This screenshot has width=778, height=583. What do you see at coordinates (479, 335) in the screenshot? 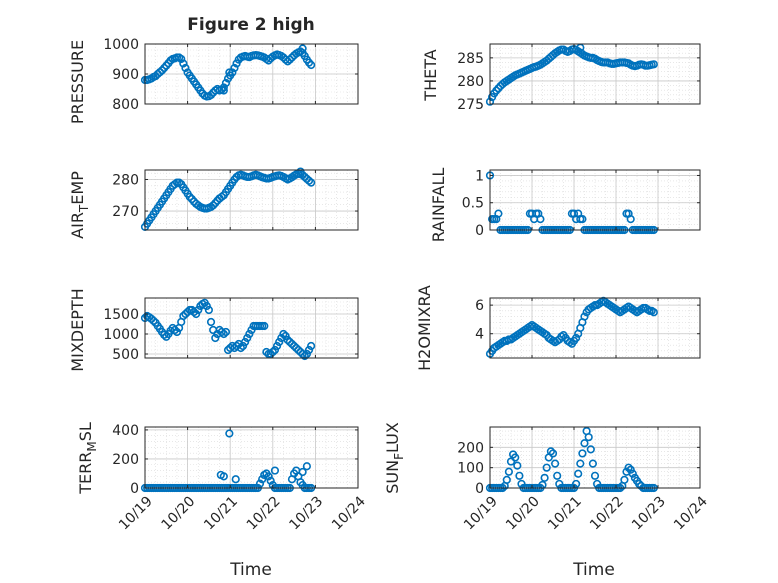
I see `y-tick-label: 4` at bounding box center [479, 335].